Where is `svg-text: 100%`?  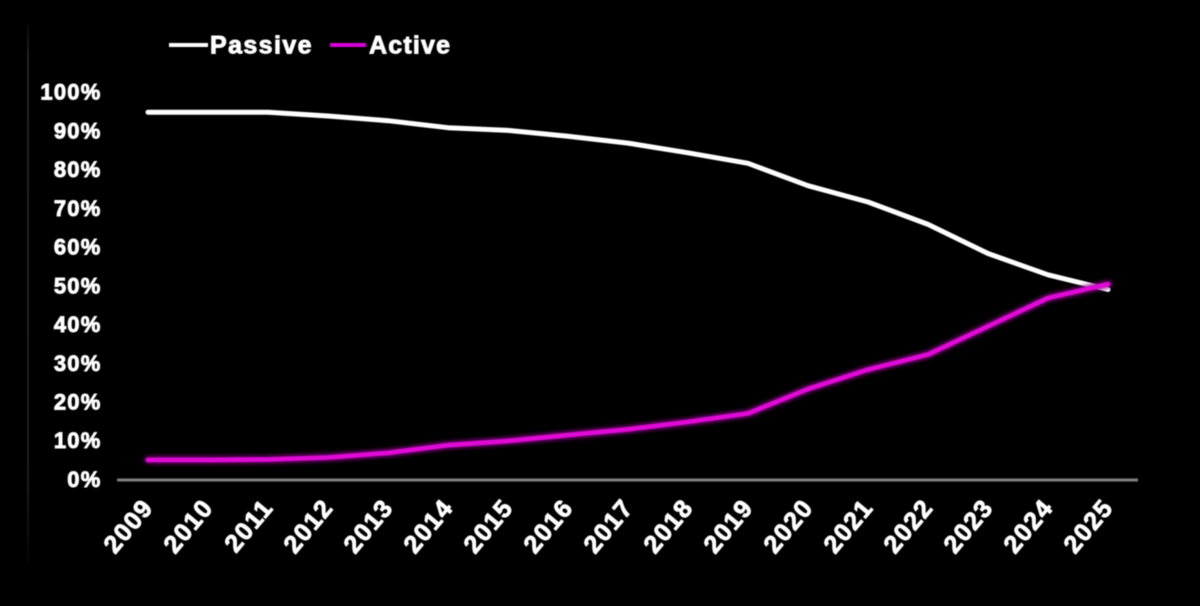
svg-text: 100% is located at coordinates (70, 92).